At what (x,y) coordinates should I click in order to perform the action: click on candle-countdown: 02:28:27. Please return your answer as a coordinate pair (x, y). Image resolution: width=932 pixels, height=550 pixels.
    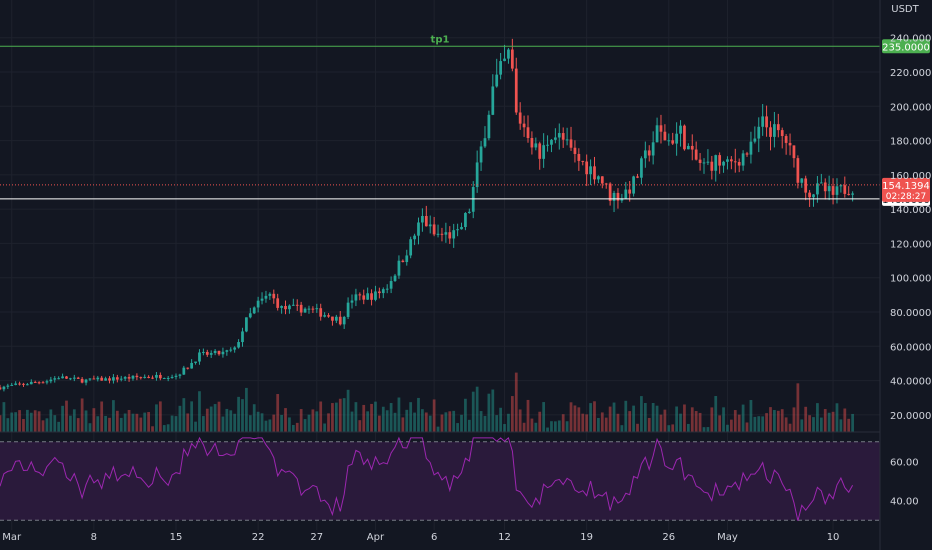
    Looking at the image, I should click on (906, 197).